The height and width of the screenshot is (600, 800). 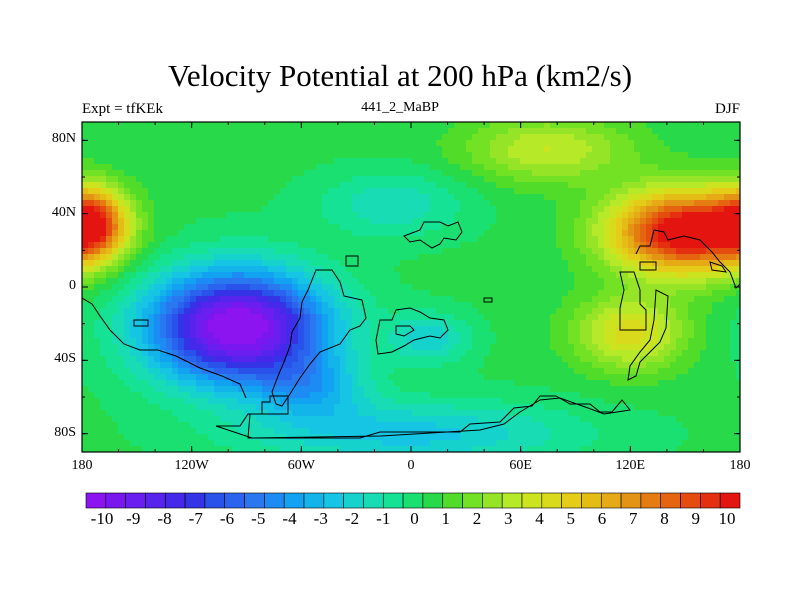 I want to click on plot-title: Velocity Potential at 200 hPa (km2/s), so click(x=400, y=75).